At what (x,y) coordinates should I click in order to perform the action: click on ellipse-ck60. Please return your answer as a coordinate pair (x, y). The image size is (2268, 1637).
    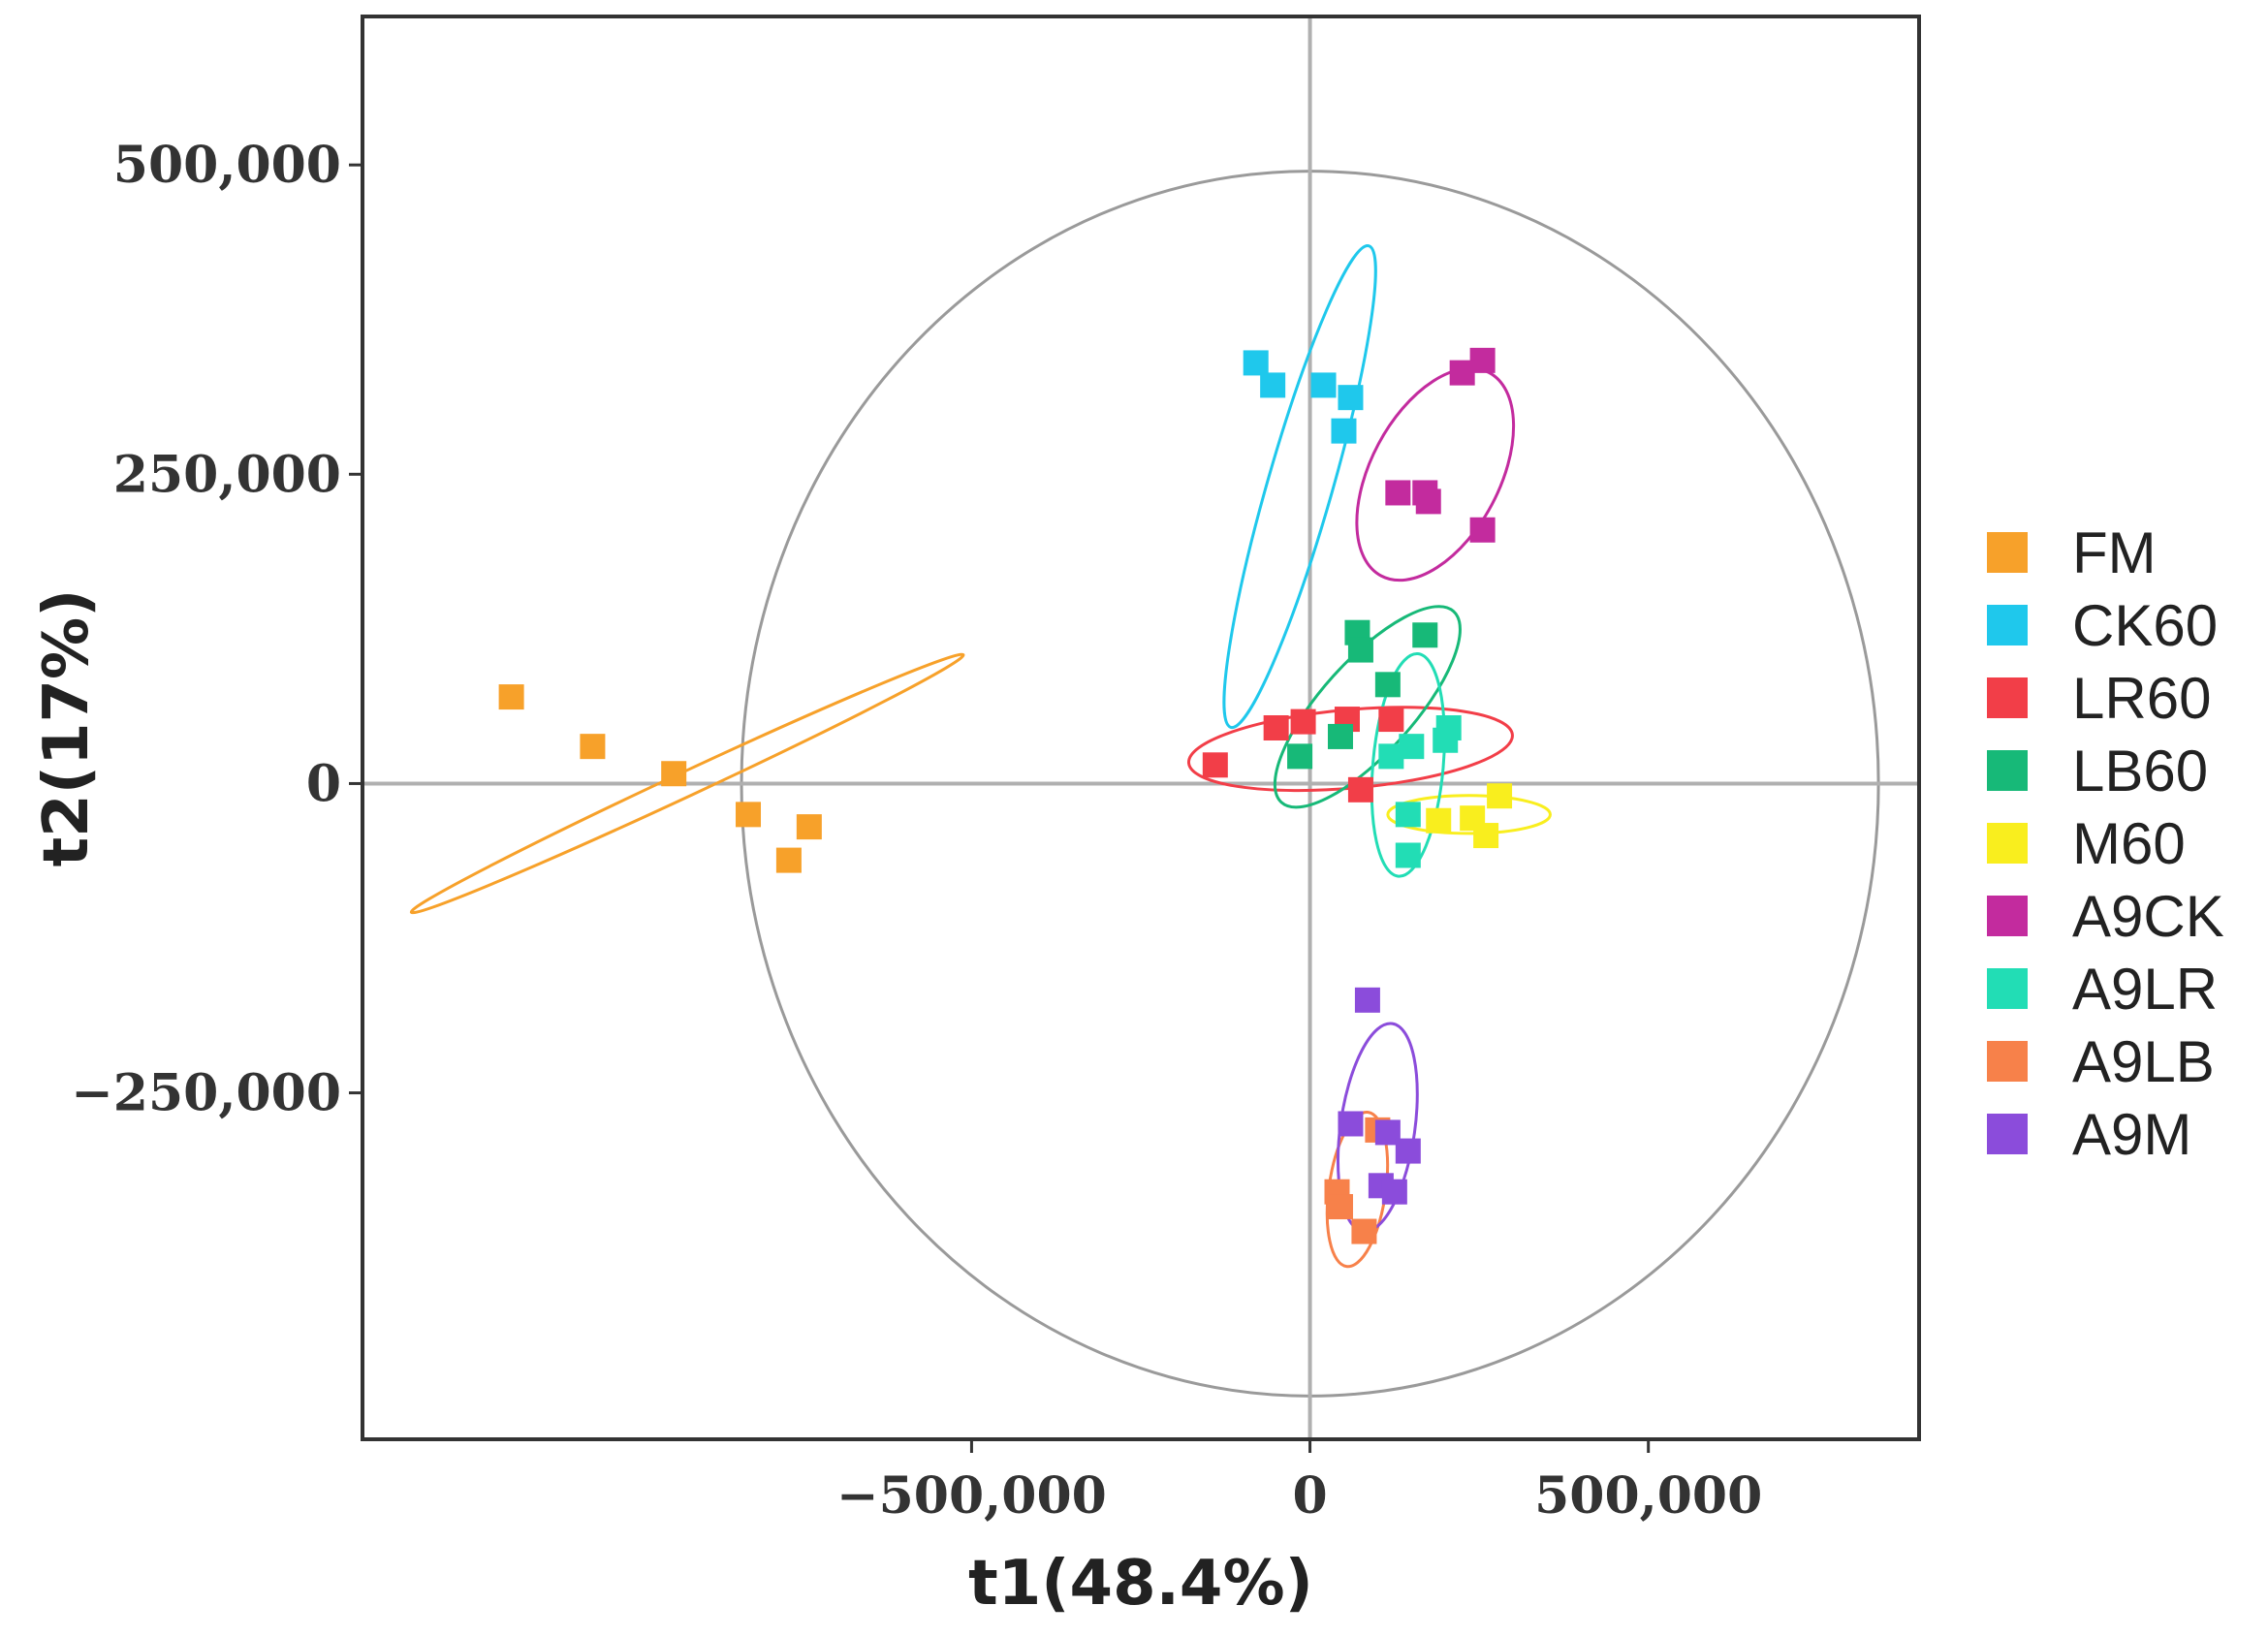
    Looking at the image, I should click on (1300, 487).